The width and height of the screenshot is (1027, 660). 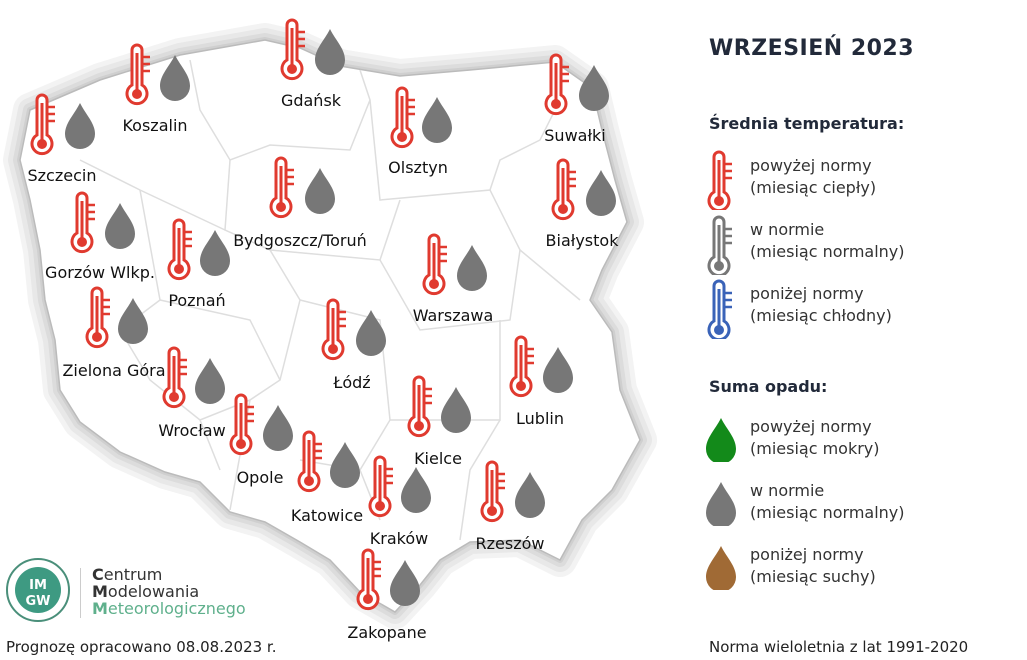 What do you see at coordinates (100, 236) in the screenshot?
I see `city-marker: Gorzów Wlkp.` at bounding box center [100, 236].